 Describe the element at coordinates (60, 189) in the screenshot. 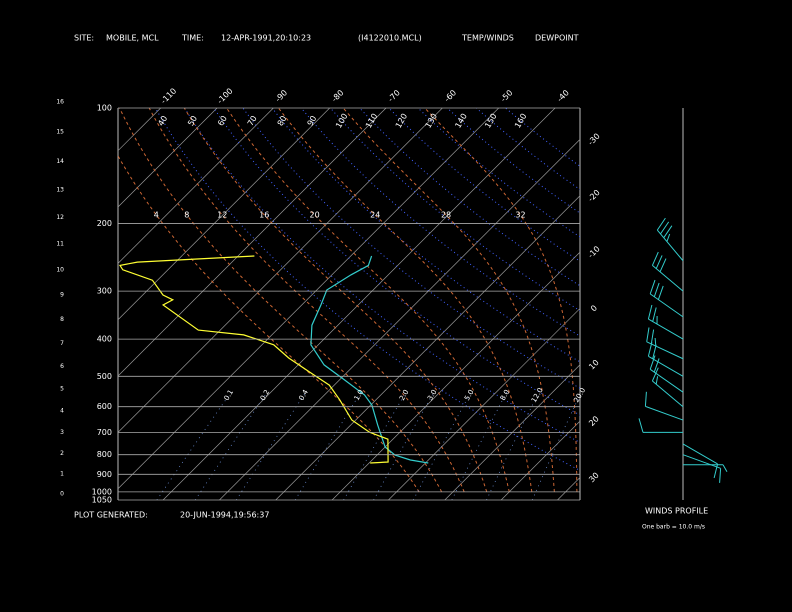

I see `height-tick-label: 13` at that location.